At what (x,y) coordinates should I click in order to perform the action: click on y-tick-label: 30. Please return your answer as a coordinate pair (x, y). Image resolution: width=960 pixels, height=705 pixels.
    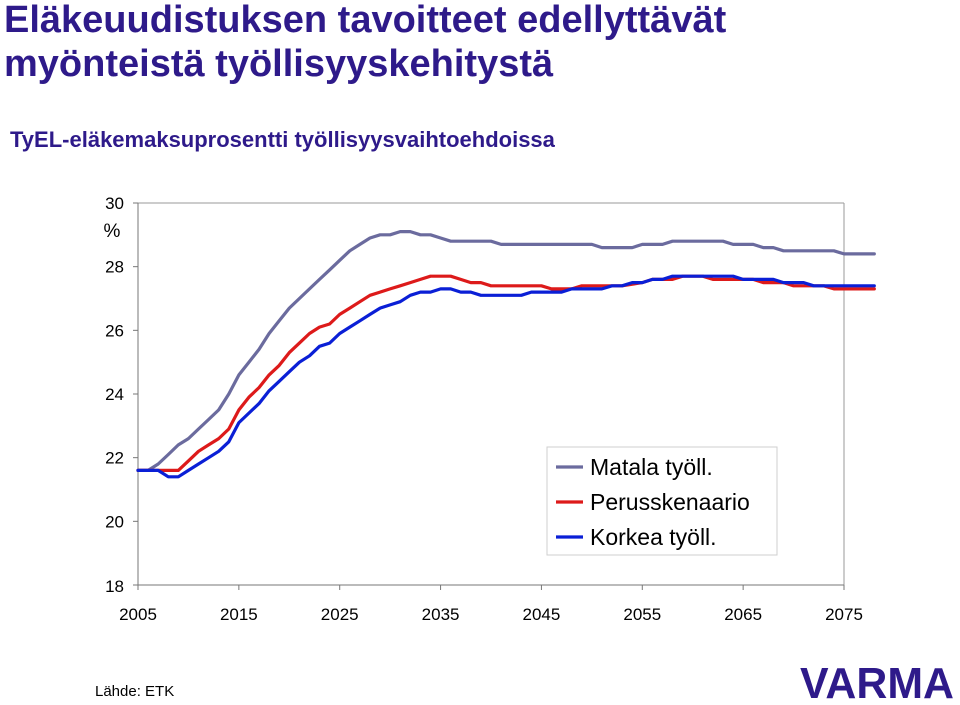
    Looking at the image, I should click on (114, 203).